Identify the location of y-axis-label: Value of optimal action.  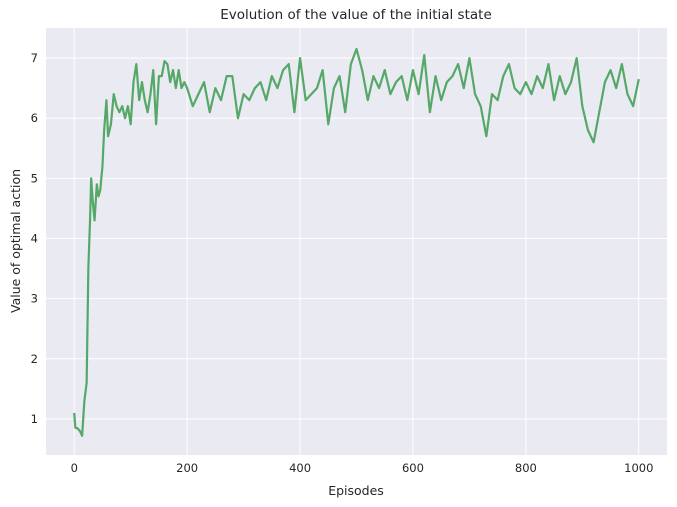
(15, 241).